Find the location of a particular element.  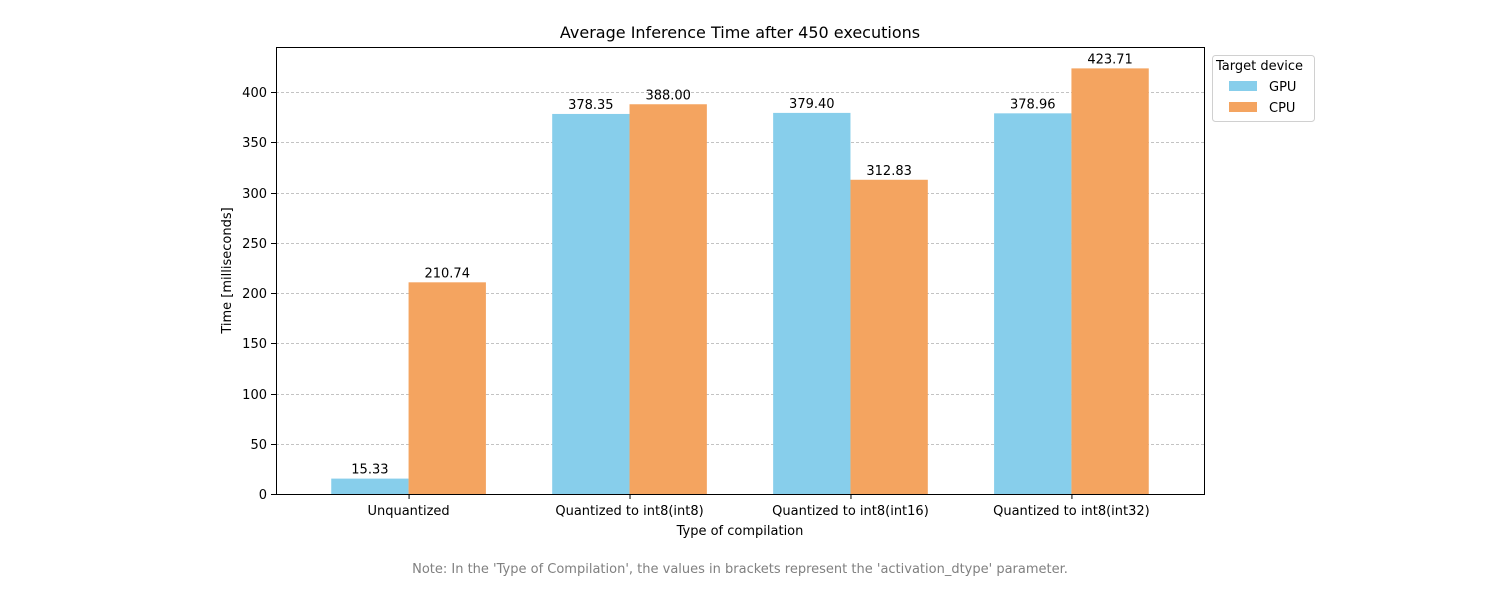

legend: Target device GPU CPU is located at coordinates (1263, 88).